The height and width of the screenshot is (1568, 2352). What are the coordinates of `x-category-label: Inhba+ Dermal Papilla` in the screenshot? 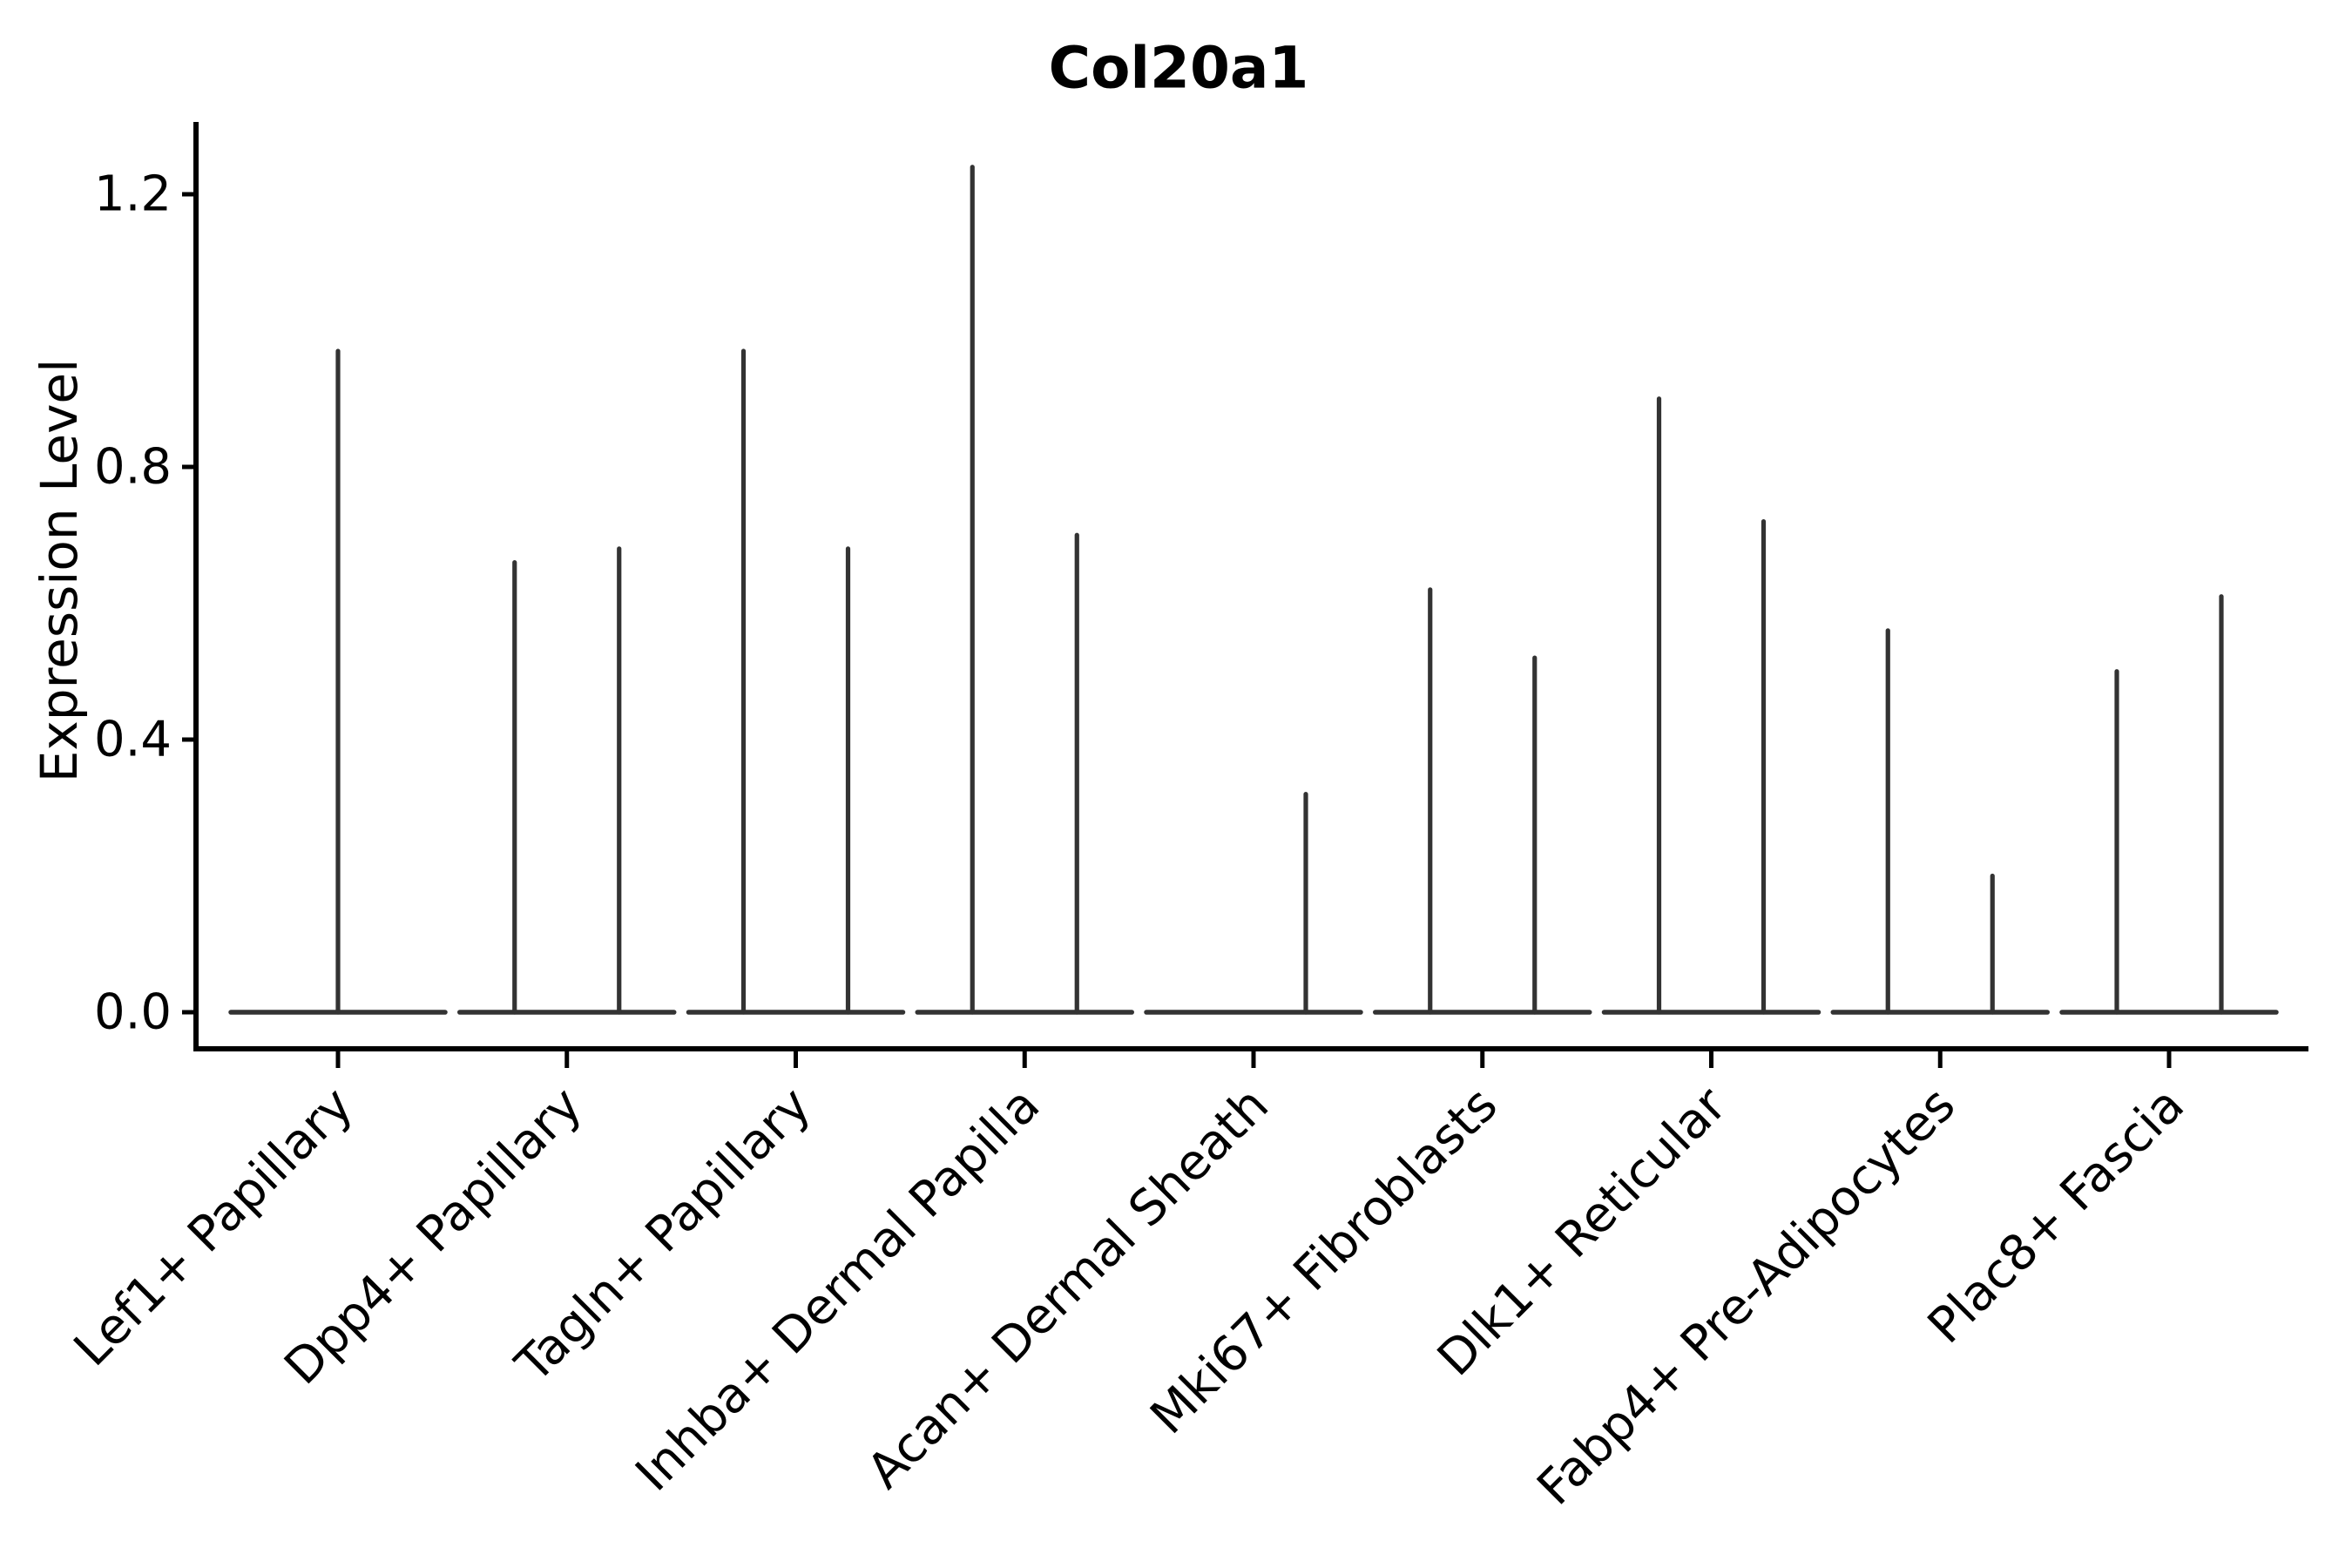 It's located at (838, 1290).